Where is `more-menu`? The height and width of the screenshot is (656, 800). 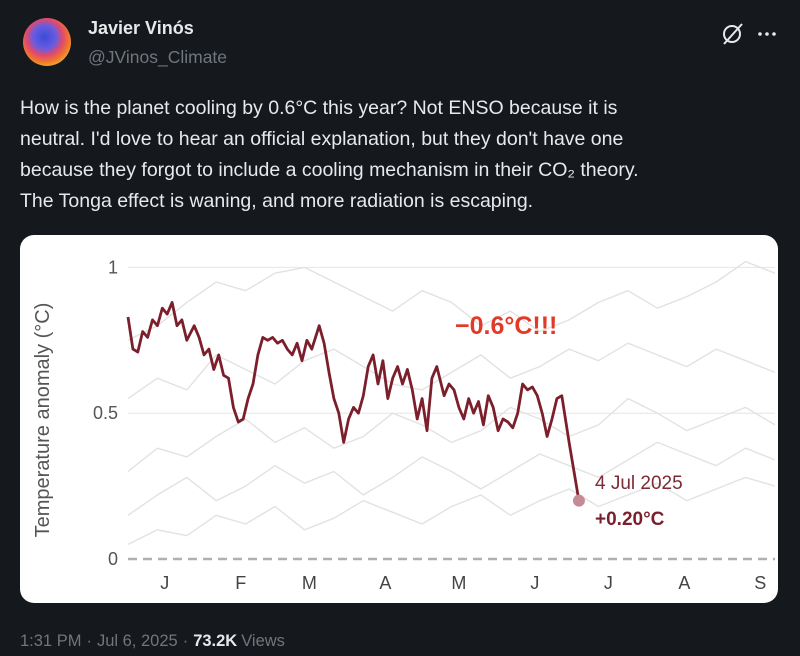 more-menu is located at coordinates (767, 34).